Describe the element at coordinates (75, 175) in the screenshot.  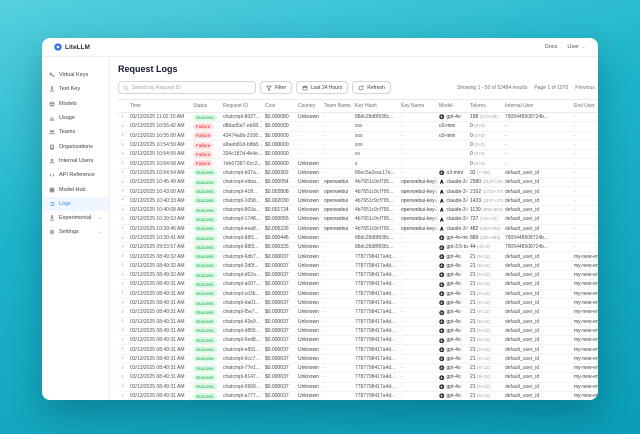
I see `sidebar-item-api-reference: API Reference` at that location.